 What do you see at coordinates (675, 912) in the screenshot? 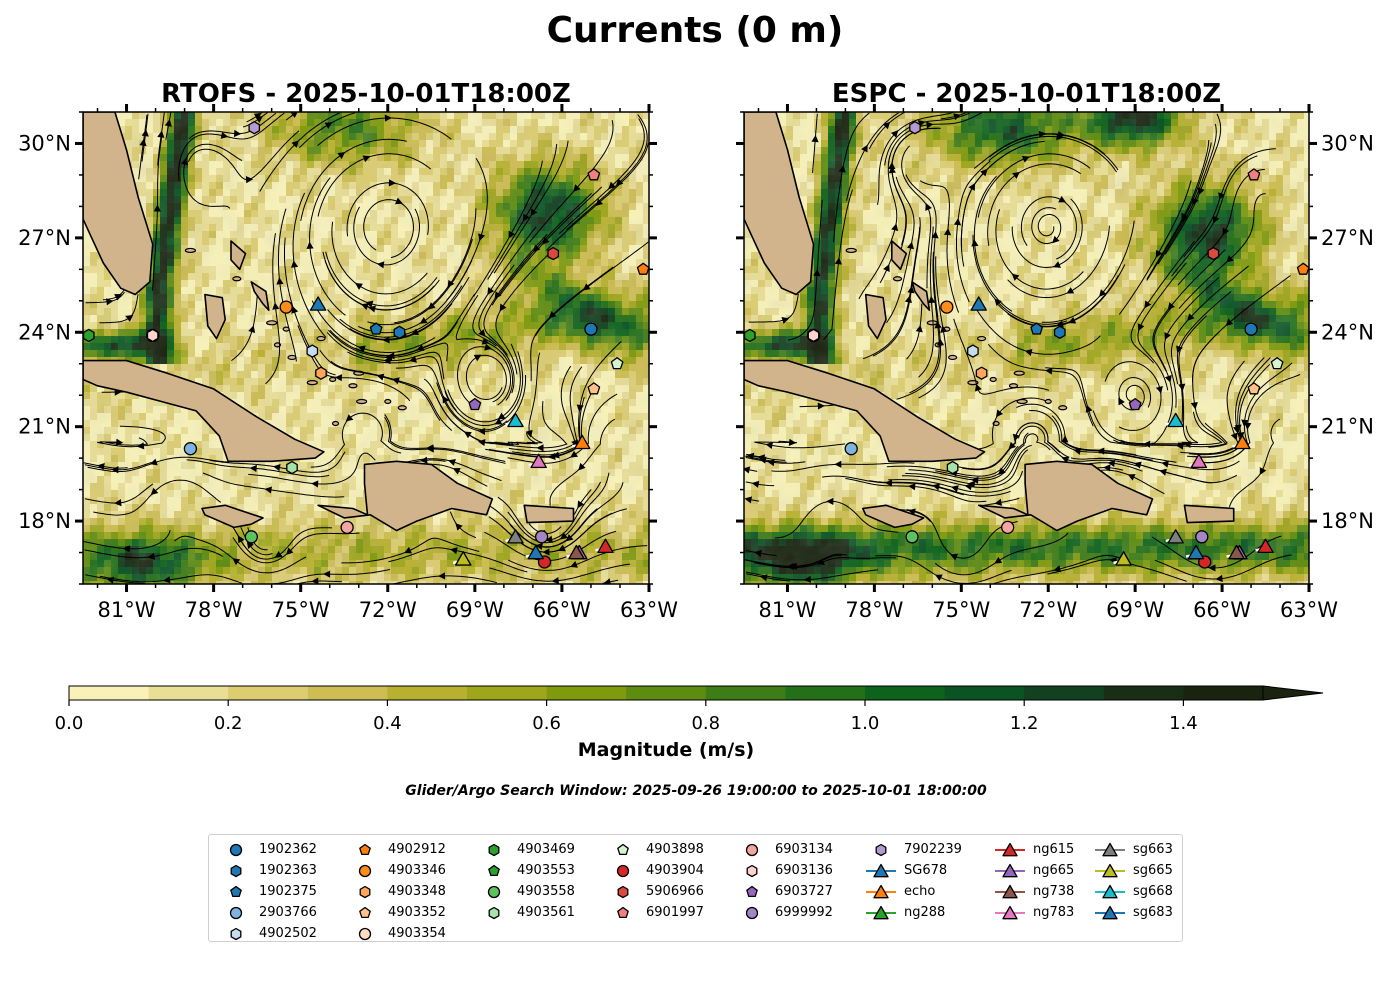
I see `legend-label: 6901997` at bounding box center [675, 912].